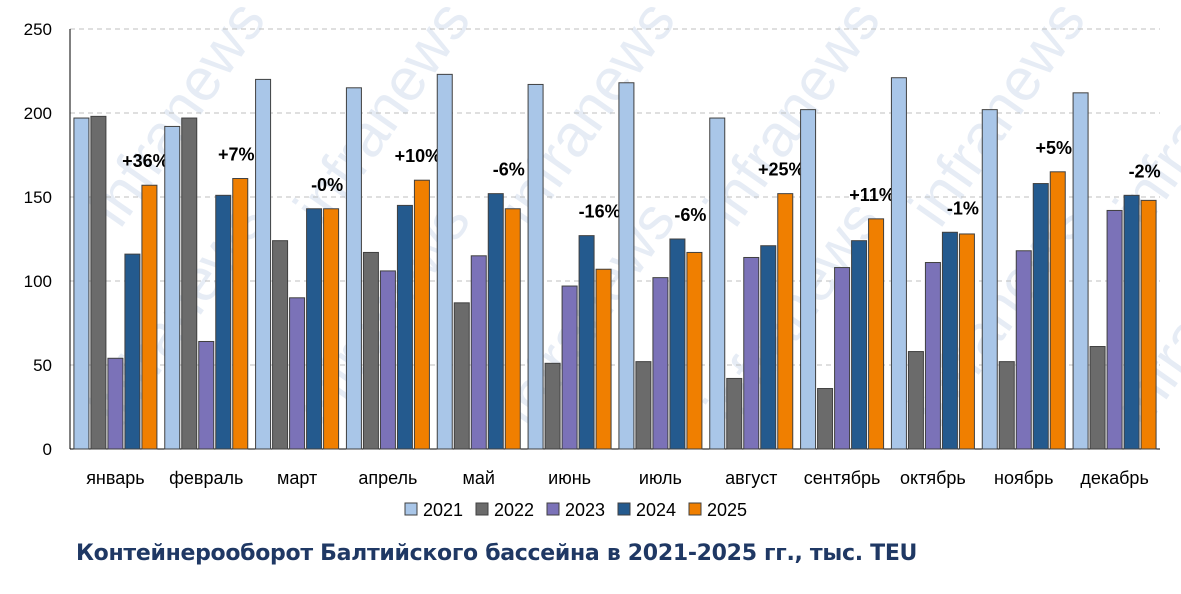 The image size is (1181, 594). What do you see at coordinates (482, 509) in the screenshot?
I see `legend-swatch-2022` at bounding box center [482, 509].